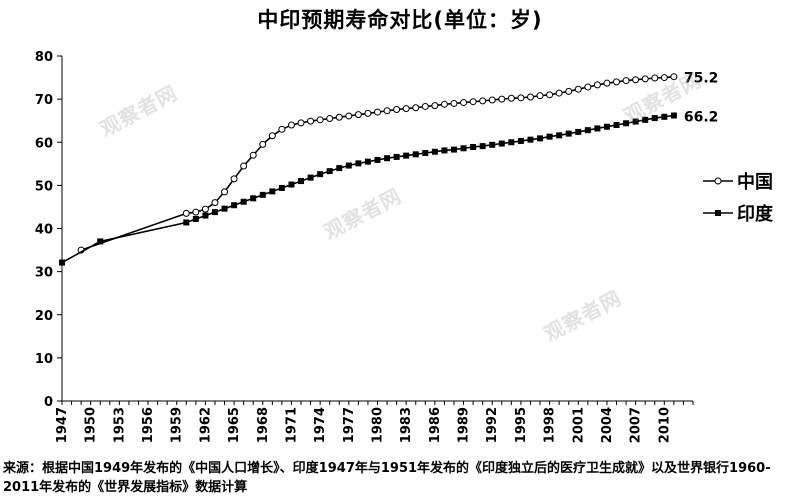 The width and height of the screenshot is (800, 501). What do you see at coordinates (464, 425) in the screenshot?
I see `x-tick-label: 1989` at bounding box center [464, 425].